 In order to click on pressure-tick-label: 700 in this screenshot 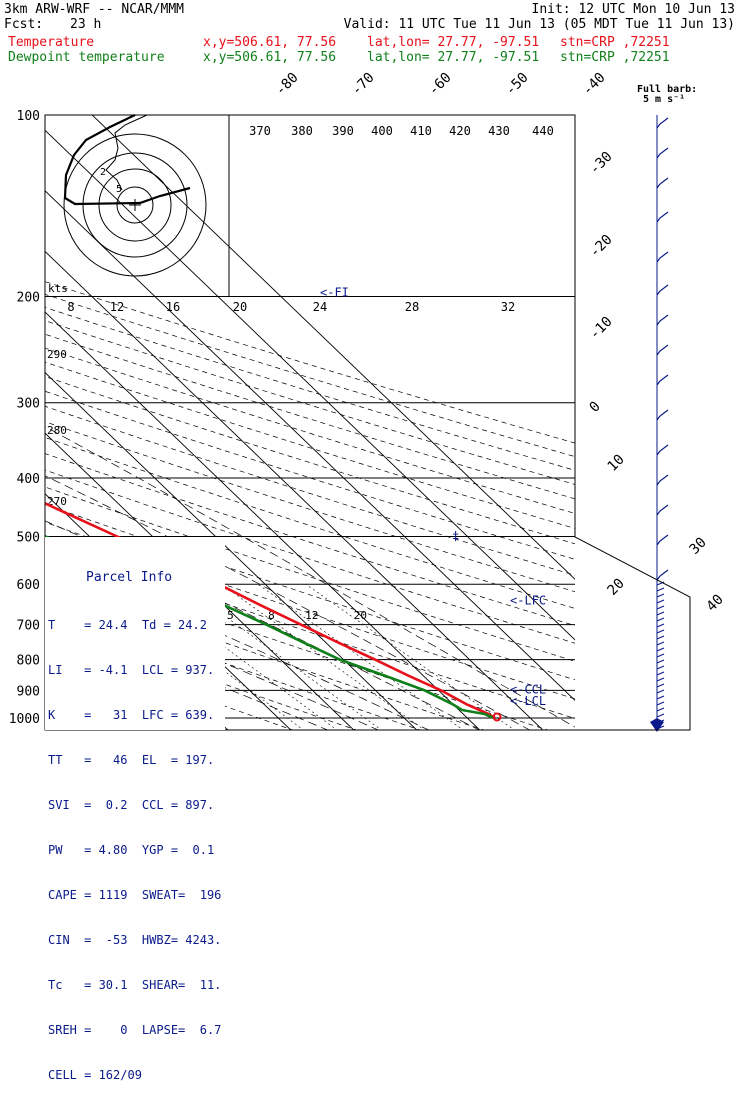, I will do `click(28, 626)`.